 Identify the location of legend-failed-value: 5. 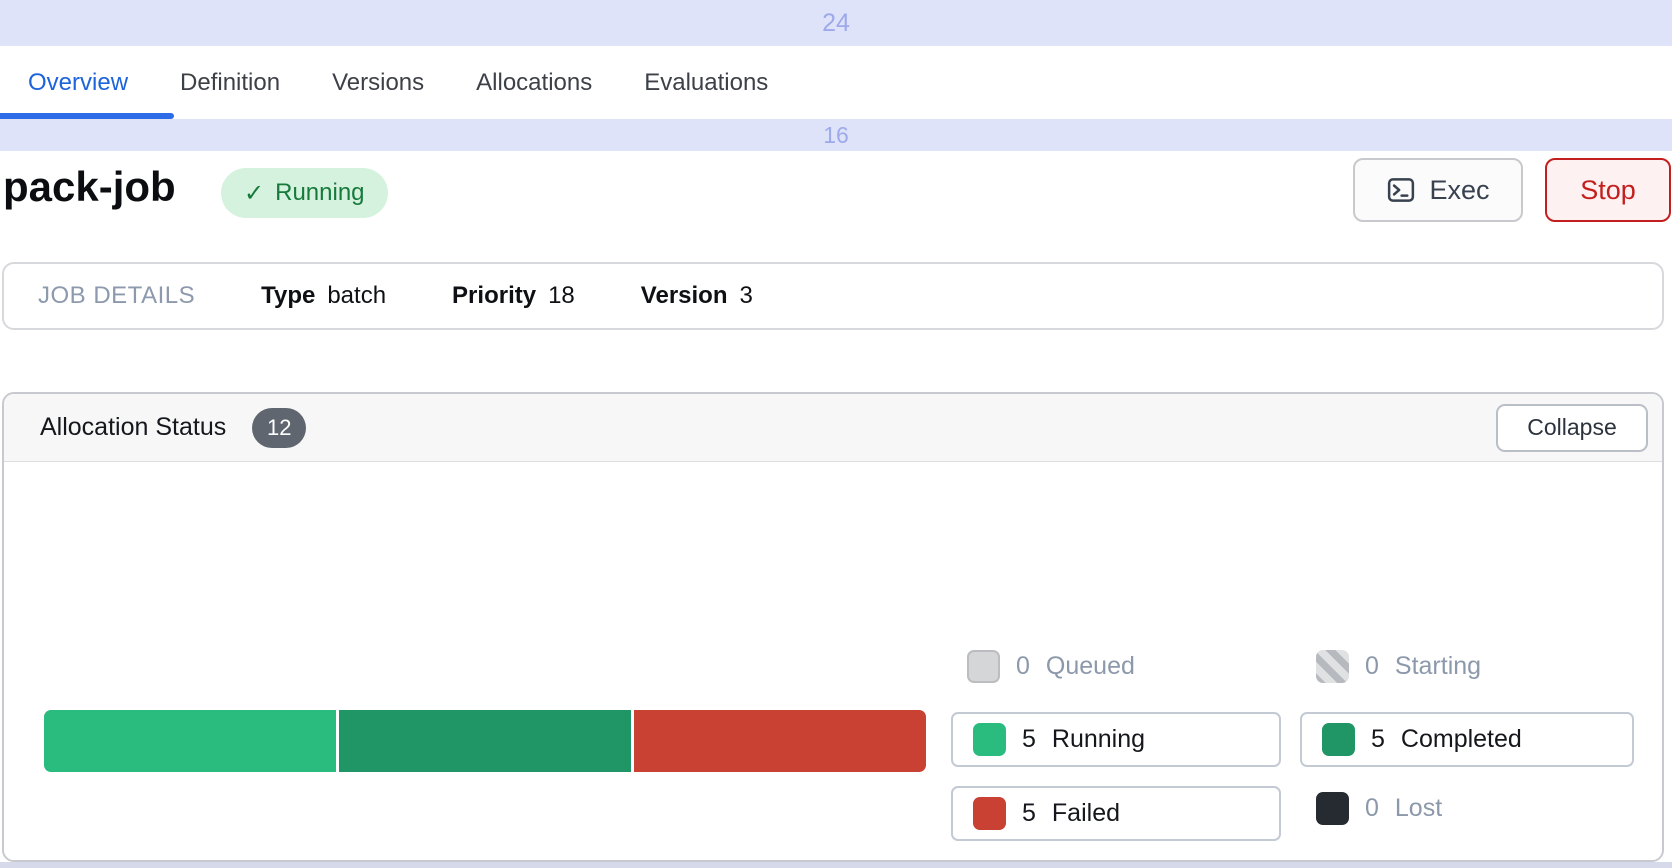
(1029, 813).